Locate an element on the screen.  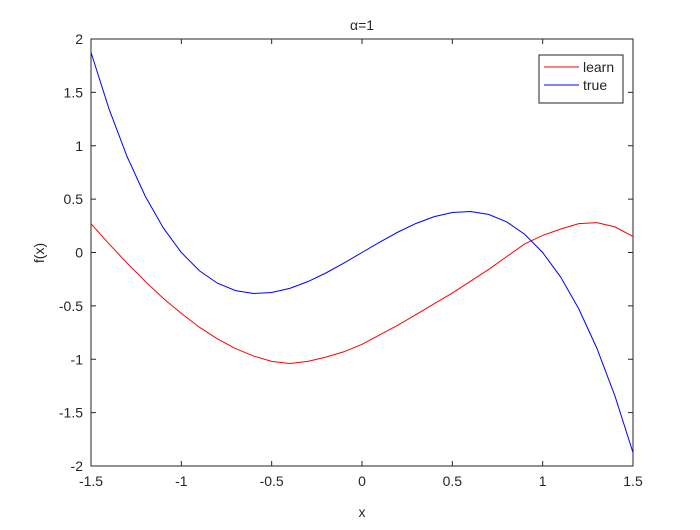
x-tick-label: -1.5 is located at coordinates (91, 481).